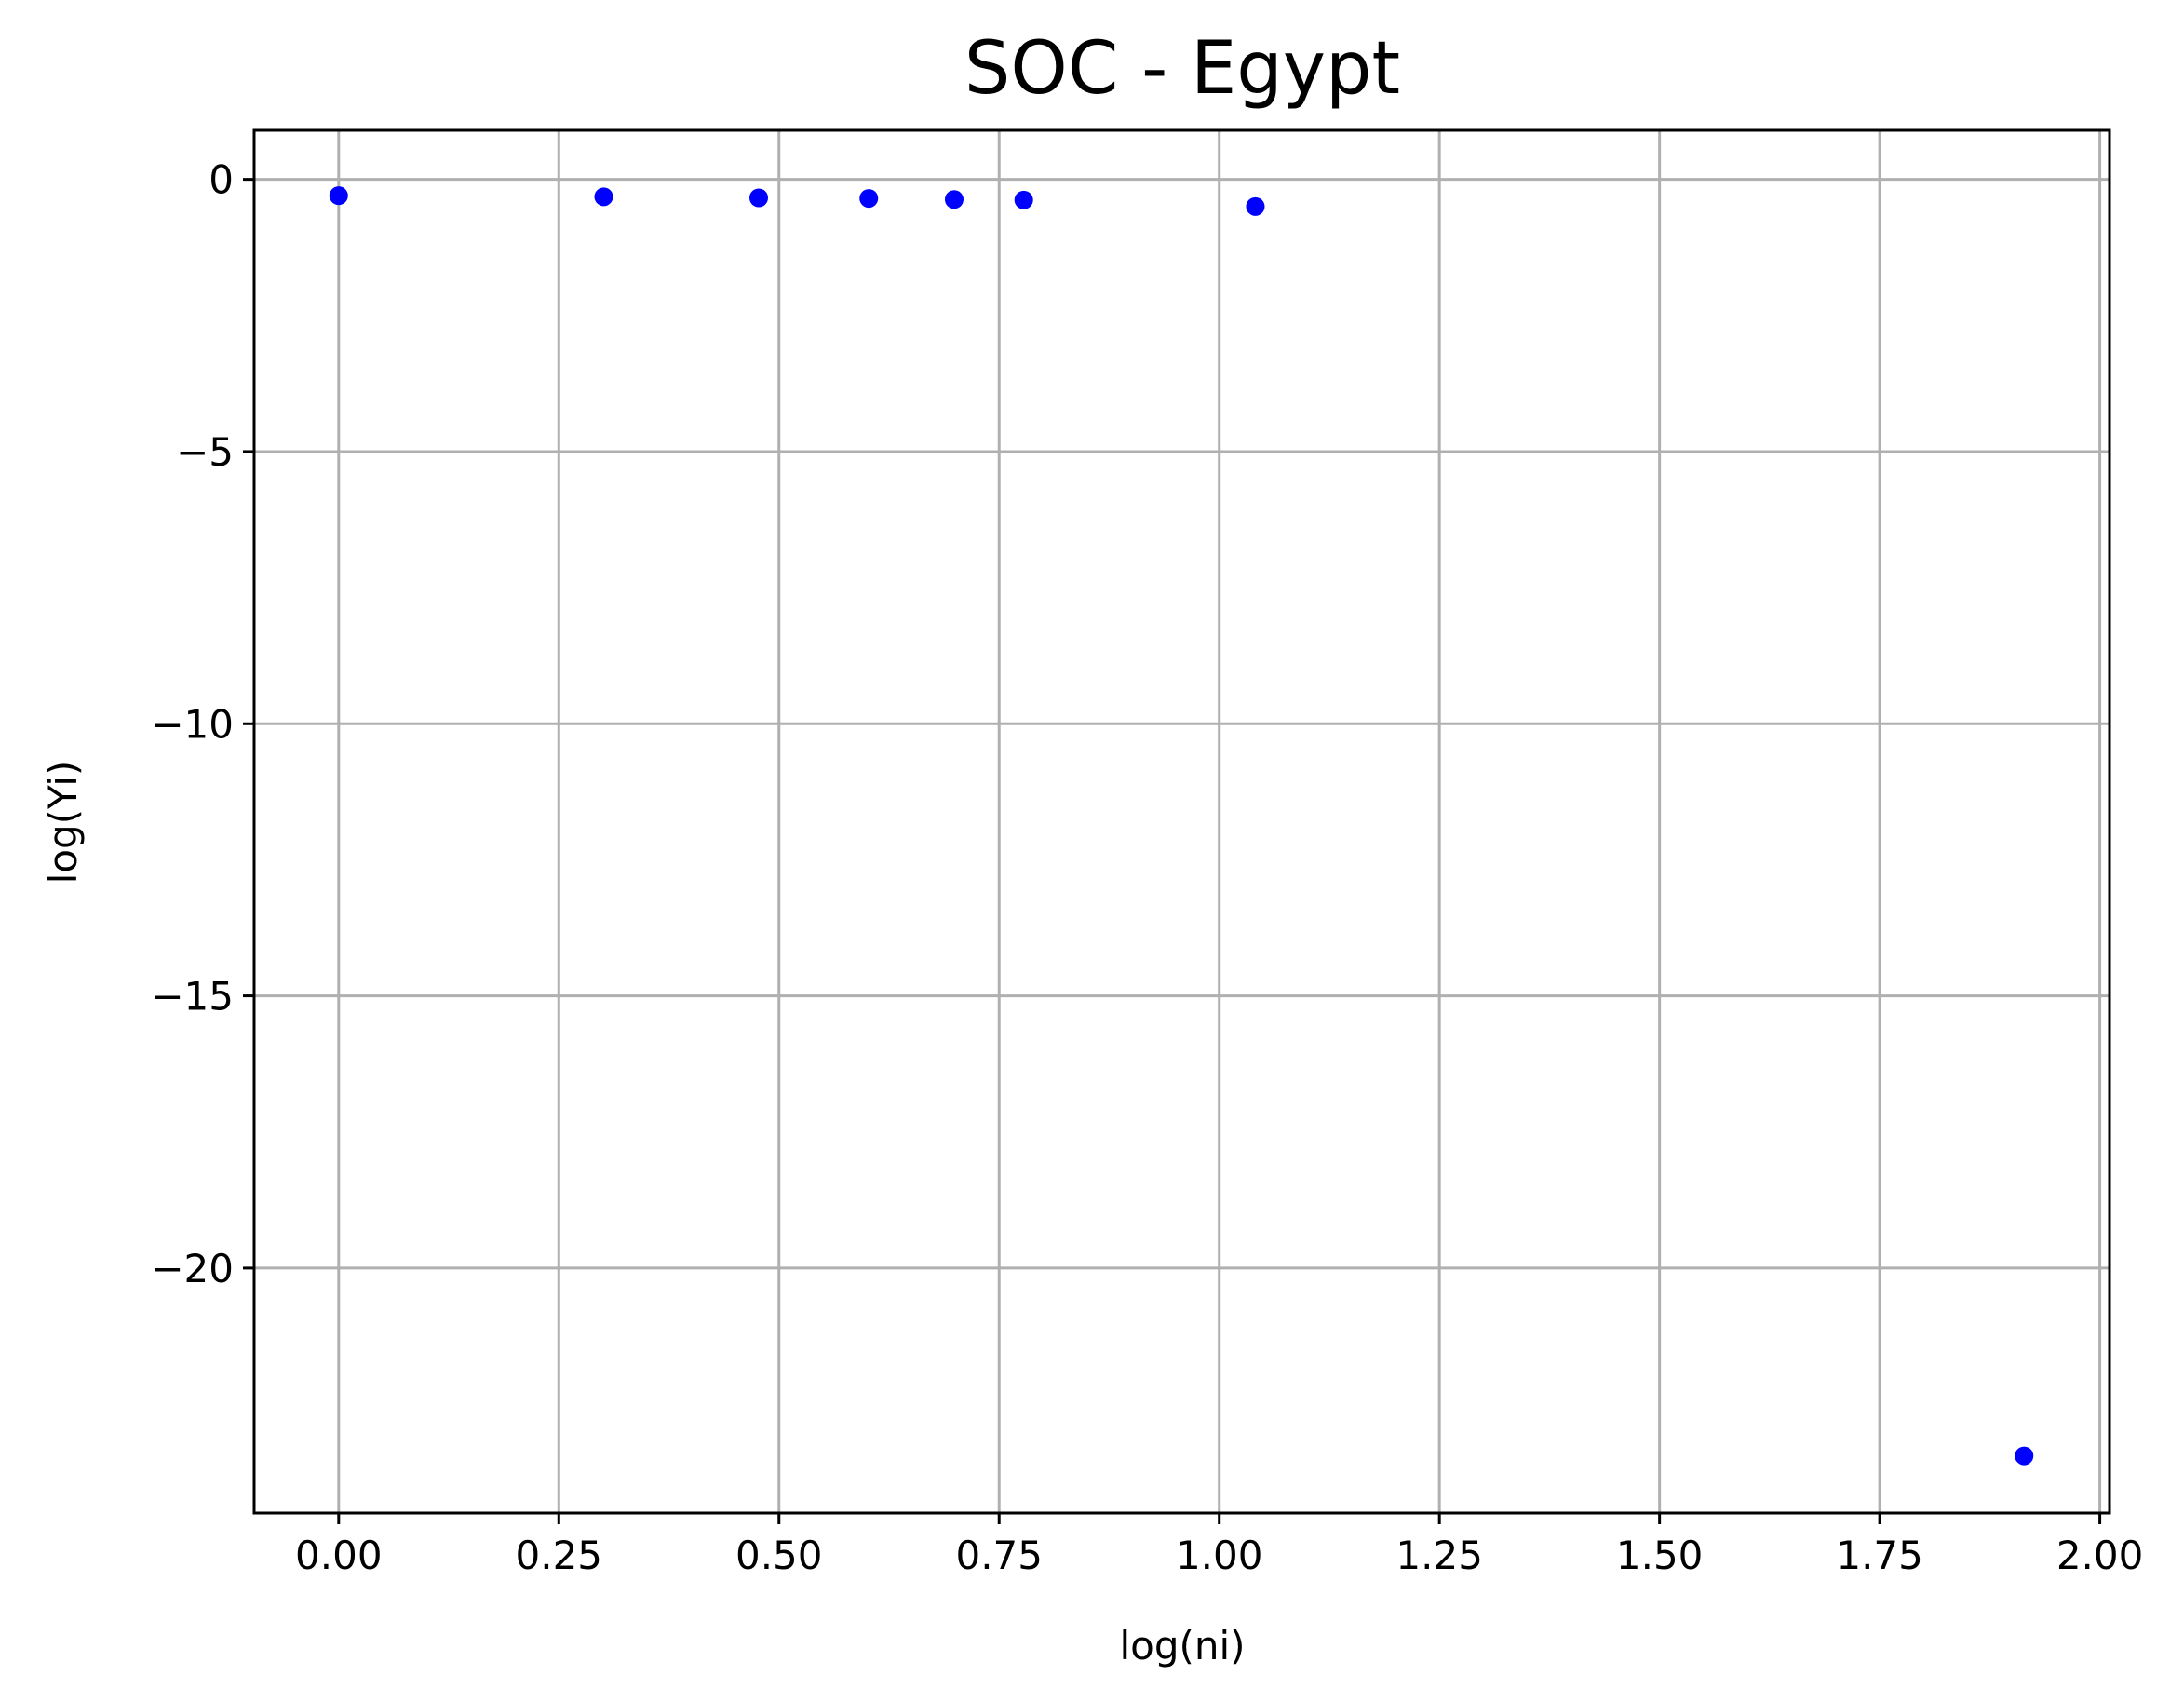 Image resolution: width=2184 pixels, height=1702 pixels. What do you see at coordinates (559, 1555) in the screenshot?
I see `x-tick-label: 0.25` at bounding box center [559, 1555].